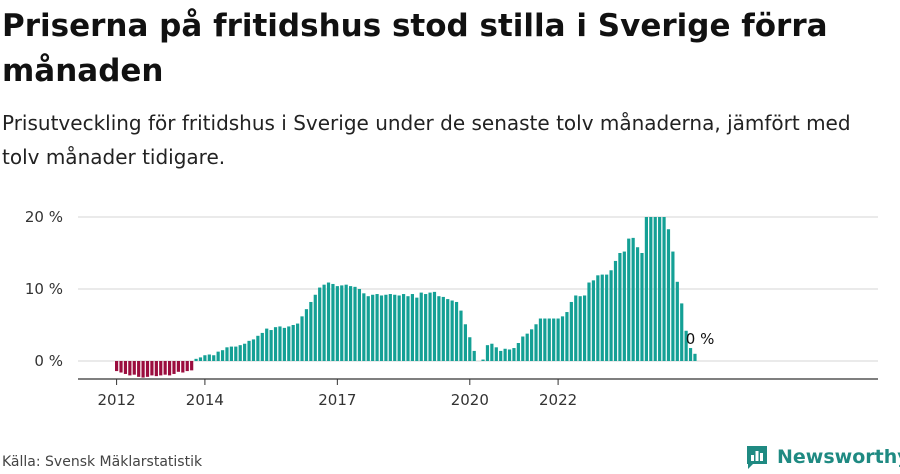  I want to click on x-axis: 2012 2014 2017 2020 2022, so click(478, 393).